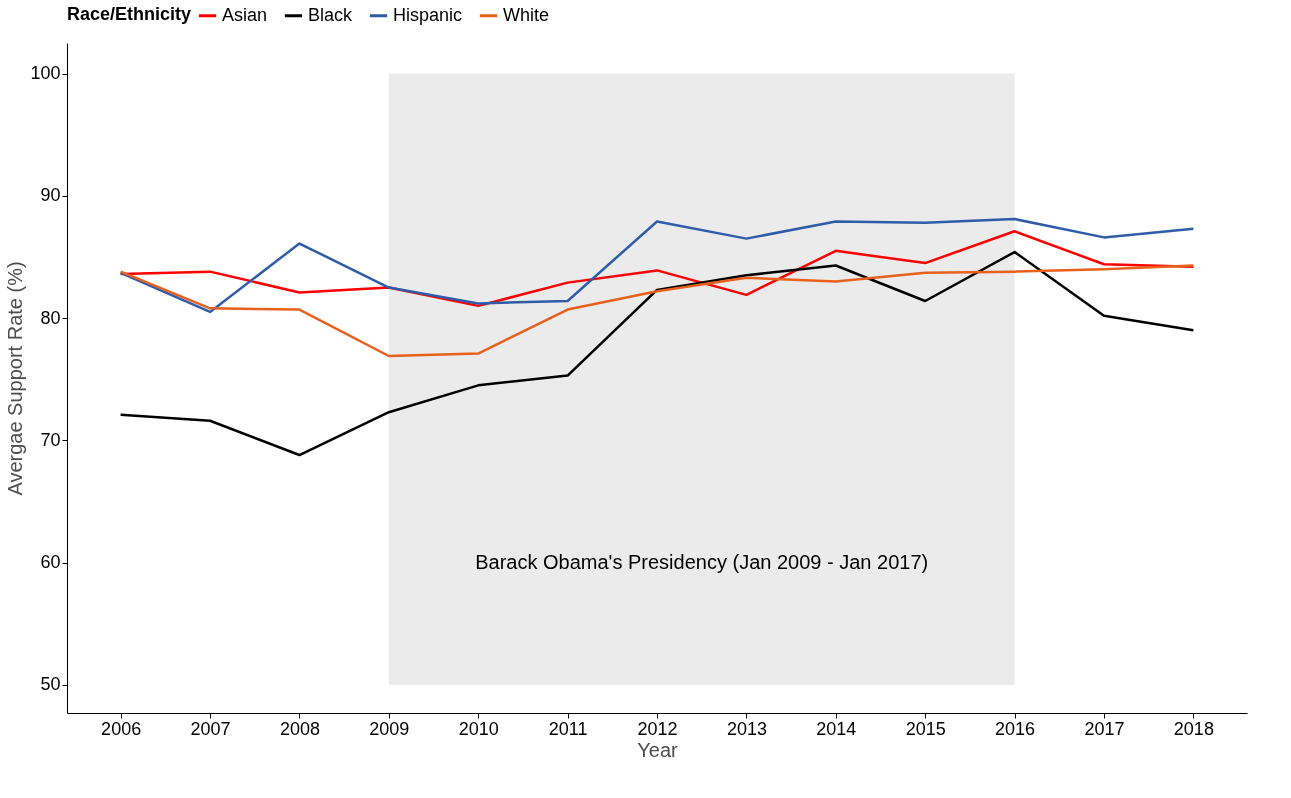 The image size is (1291, 798). What do you see at coordinates (15, 378) in the screenshot?
I see `y-axis-title: Avergae Support Rate (%)` at bounding box center [15, 378].